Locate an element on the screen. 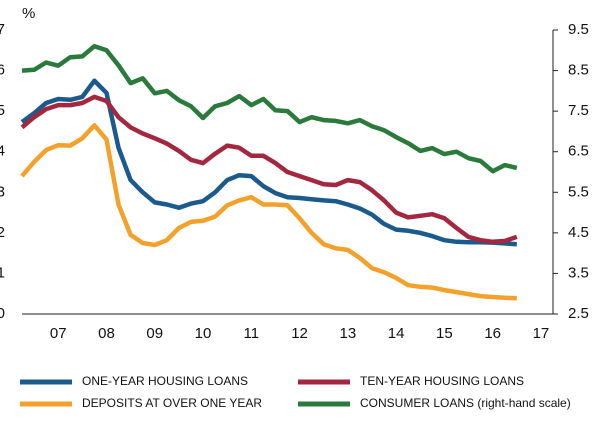 This screenshot has height=421, width=605. y-tick-label: 6 is located at coordinates (2, 70).